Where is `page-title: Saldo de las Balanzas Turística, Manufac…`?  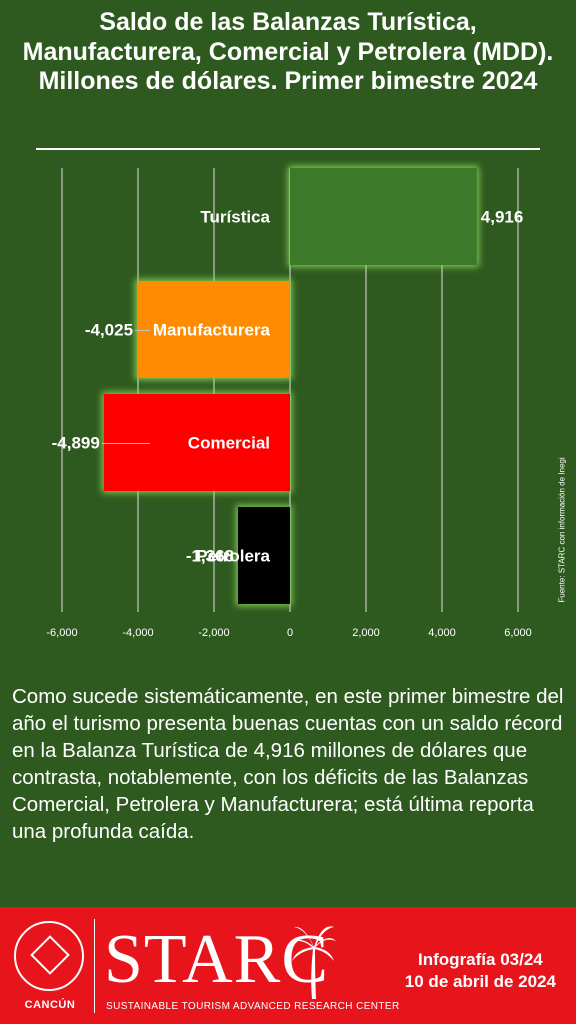 page-title: Saldo de las Balanzas Turística, Manufac… is located at coordinates (288, 51).